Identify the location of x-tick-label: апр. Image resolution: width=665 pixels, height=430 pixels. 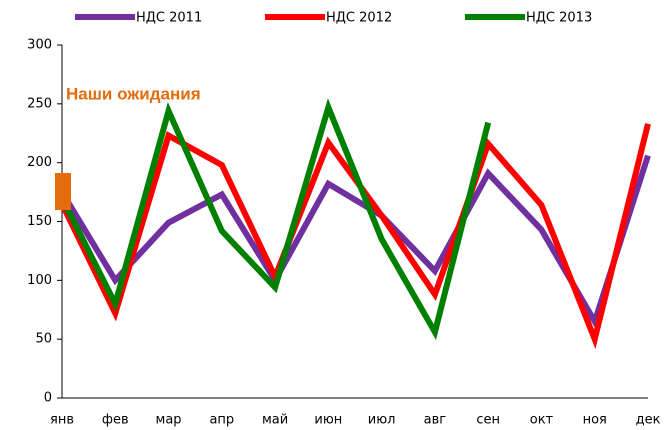
(221, 420).